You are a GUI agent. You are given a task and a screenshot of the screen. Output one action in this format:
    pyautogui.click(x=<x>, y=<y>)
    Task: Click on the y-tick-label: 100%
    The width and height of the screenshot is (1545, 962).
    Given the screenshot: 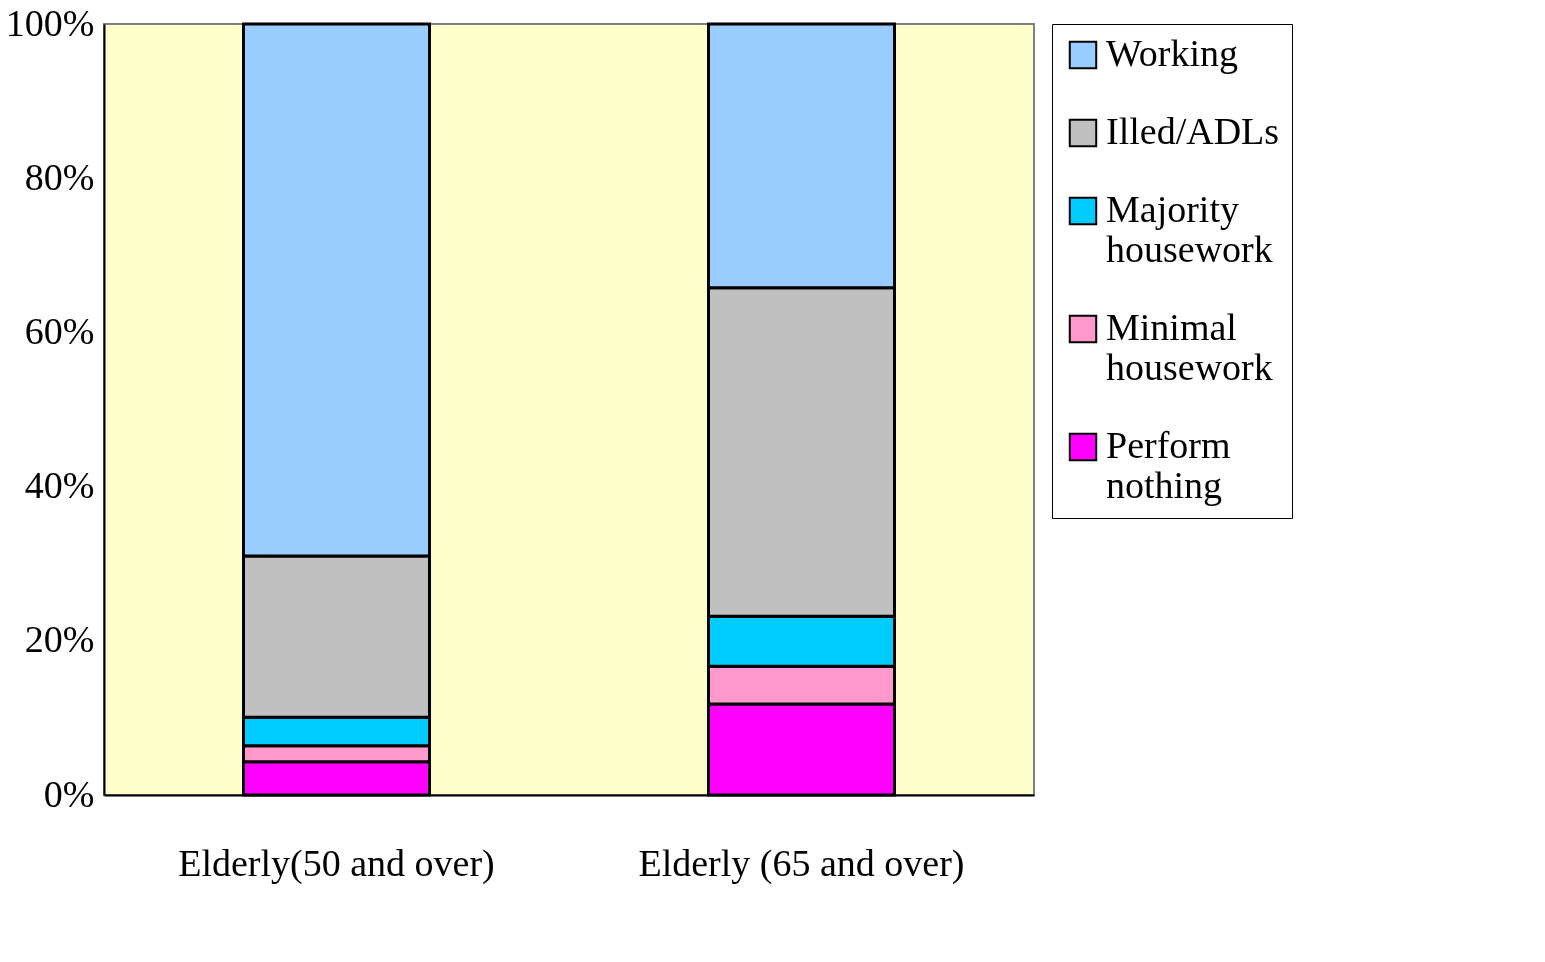 What is the action you would take?
    pyautogui.click(x=50, y=22)
    